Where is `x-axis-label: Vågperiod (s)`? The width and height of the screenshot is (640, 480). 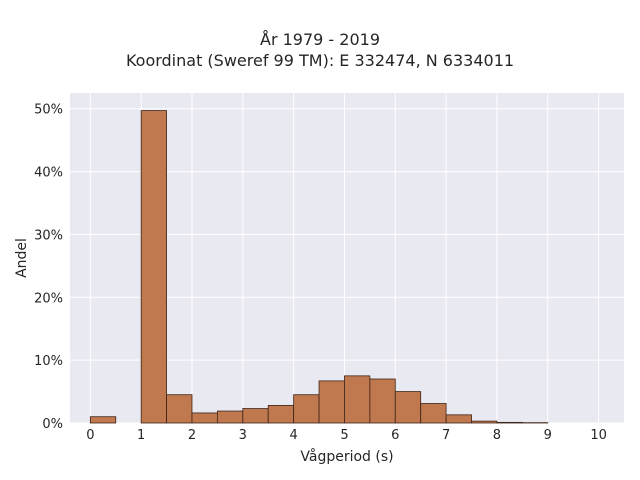 x-axis-label: Vågperiod (s) is located at coordinates (346, 456).